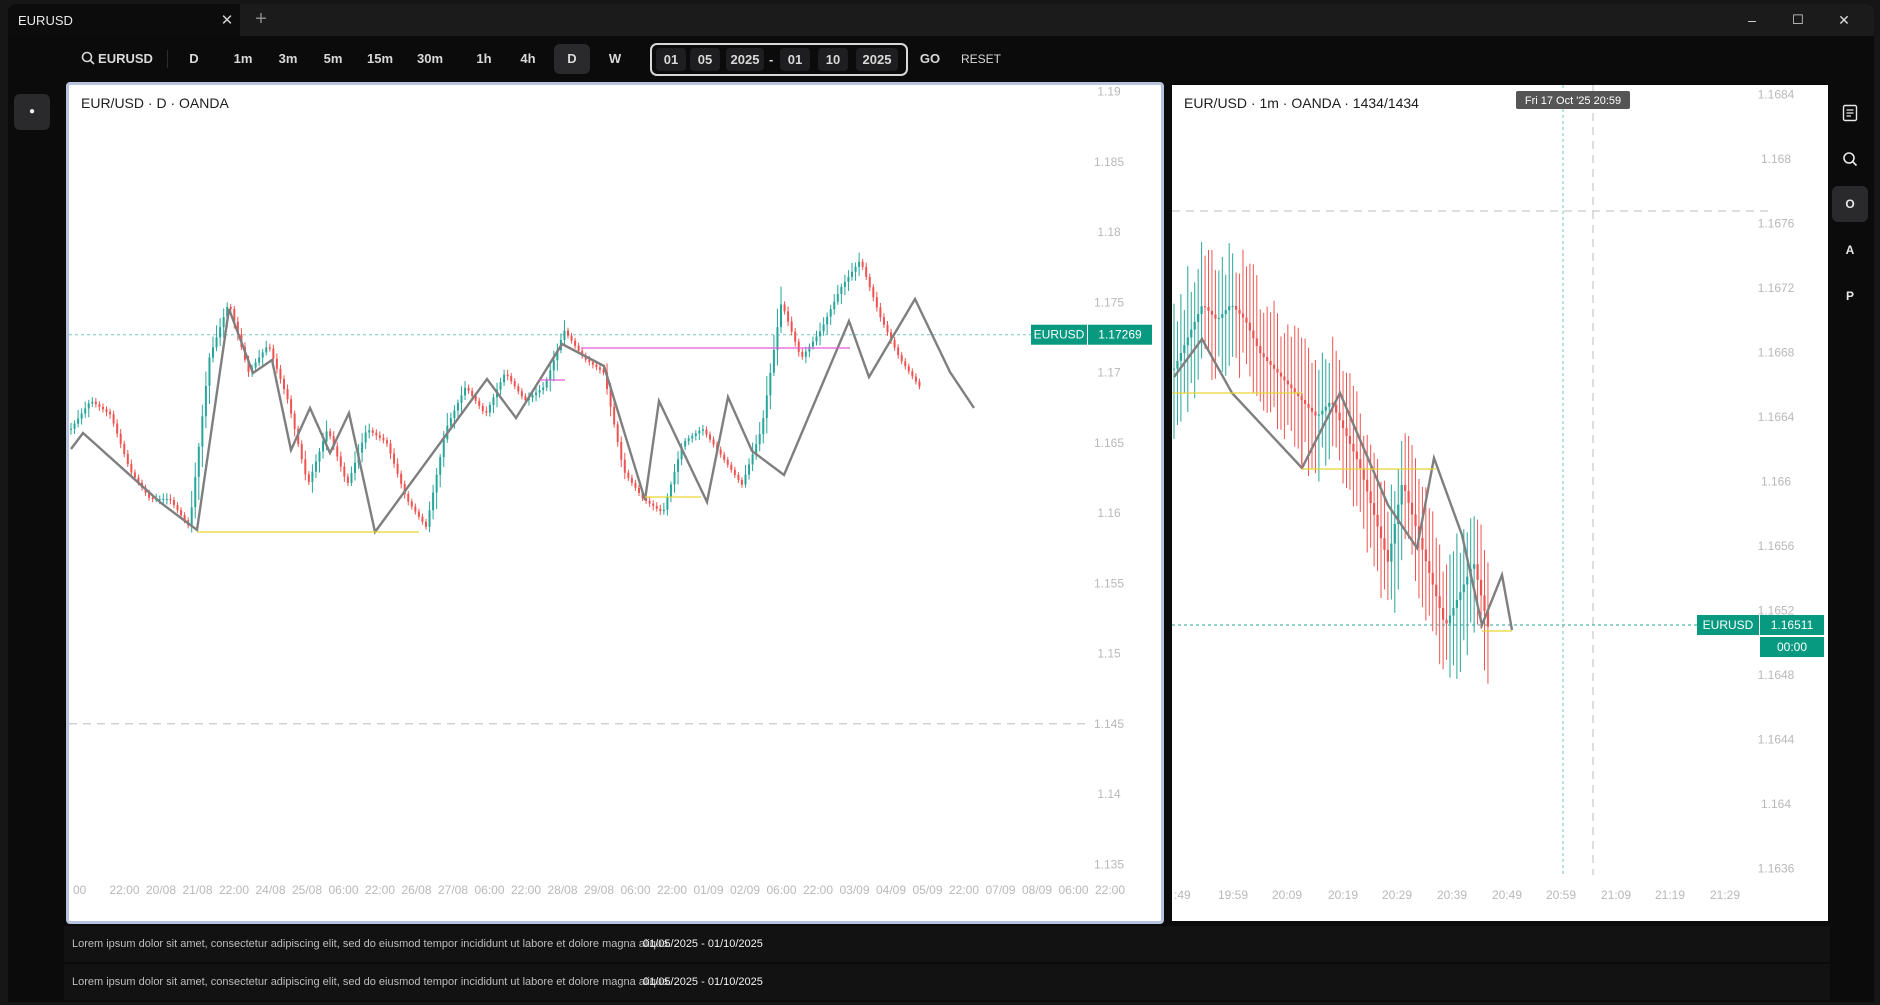 The width and height of the screenshot is (1880, 1005). Describe the element at coordinates (528, 58) in the screenshot. I see `timeframe-4h-button: 4h` at that location.